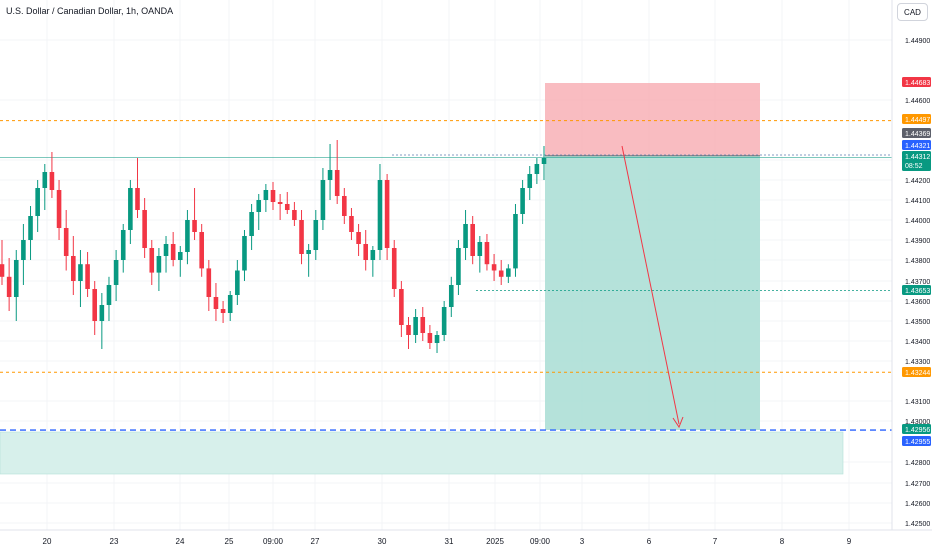 The height and width of the screenshot is (550, 932). I want to click on x-tick-label: 2025, so click(495, 541).